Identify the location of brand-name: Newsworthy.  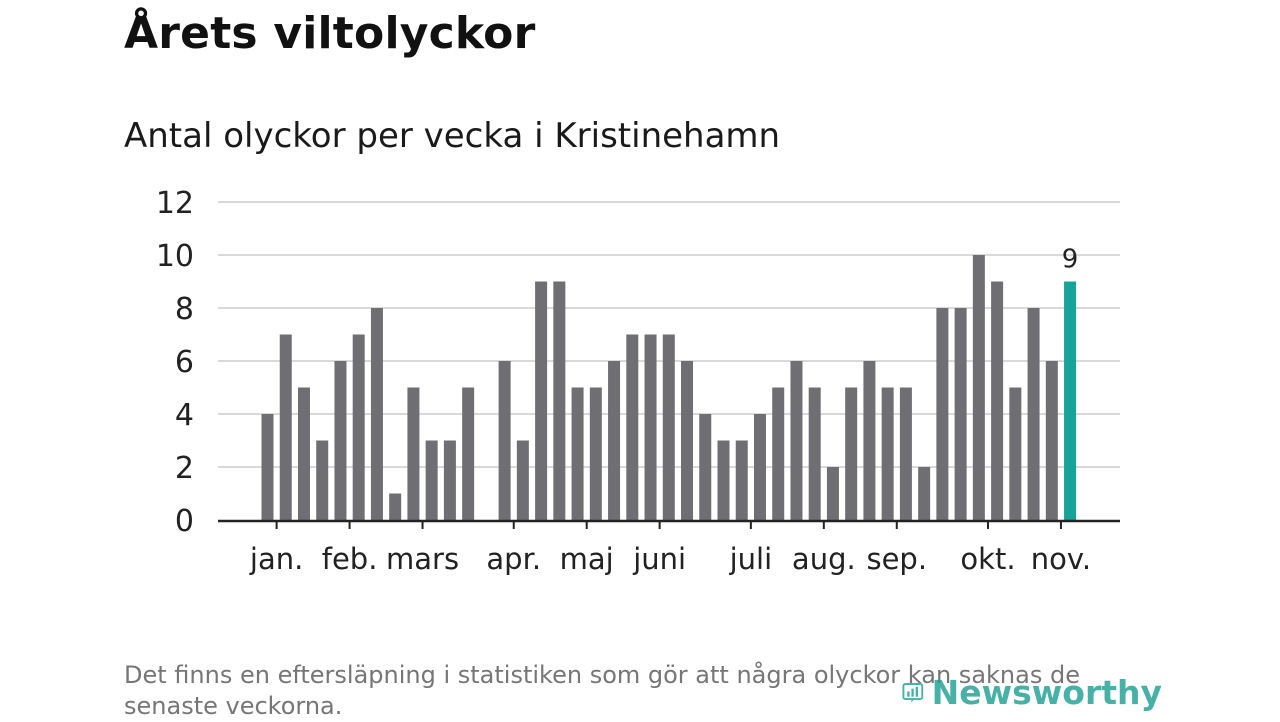
(1046, 692).